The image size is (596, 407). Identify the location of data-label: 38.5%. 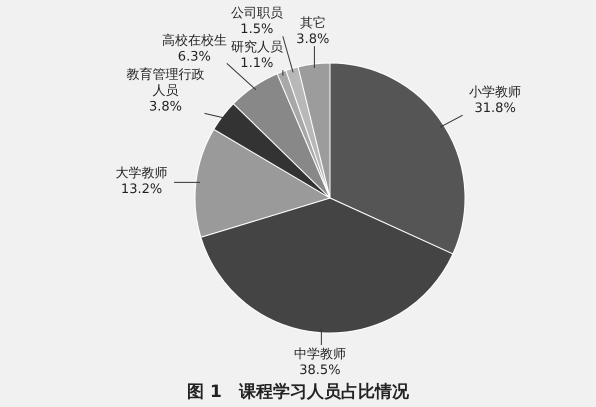
(320, 370).